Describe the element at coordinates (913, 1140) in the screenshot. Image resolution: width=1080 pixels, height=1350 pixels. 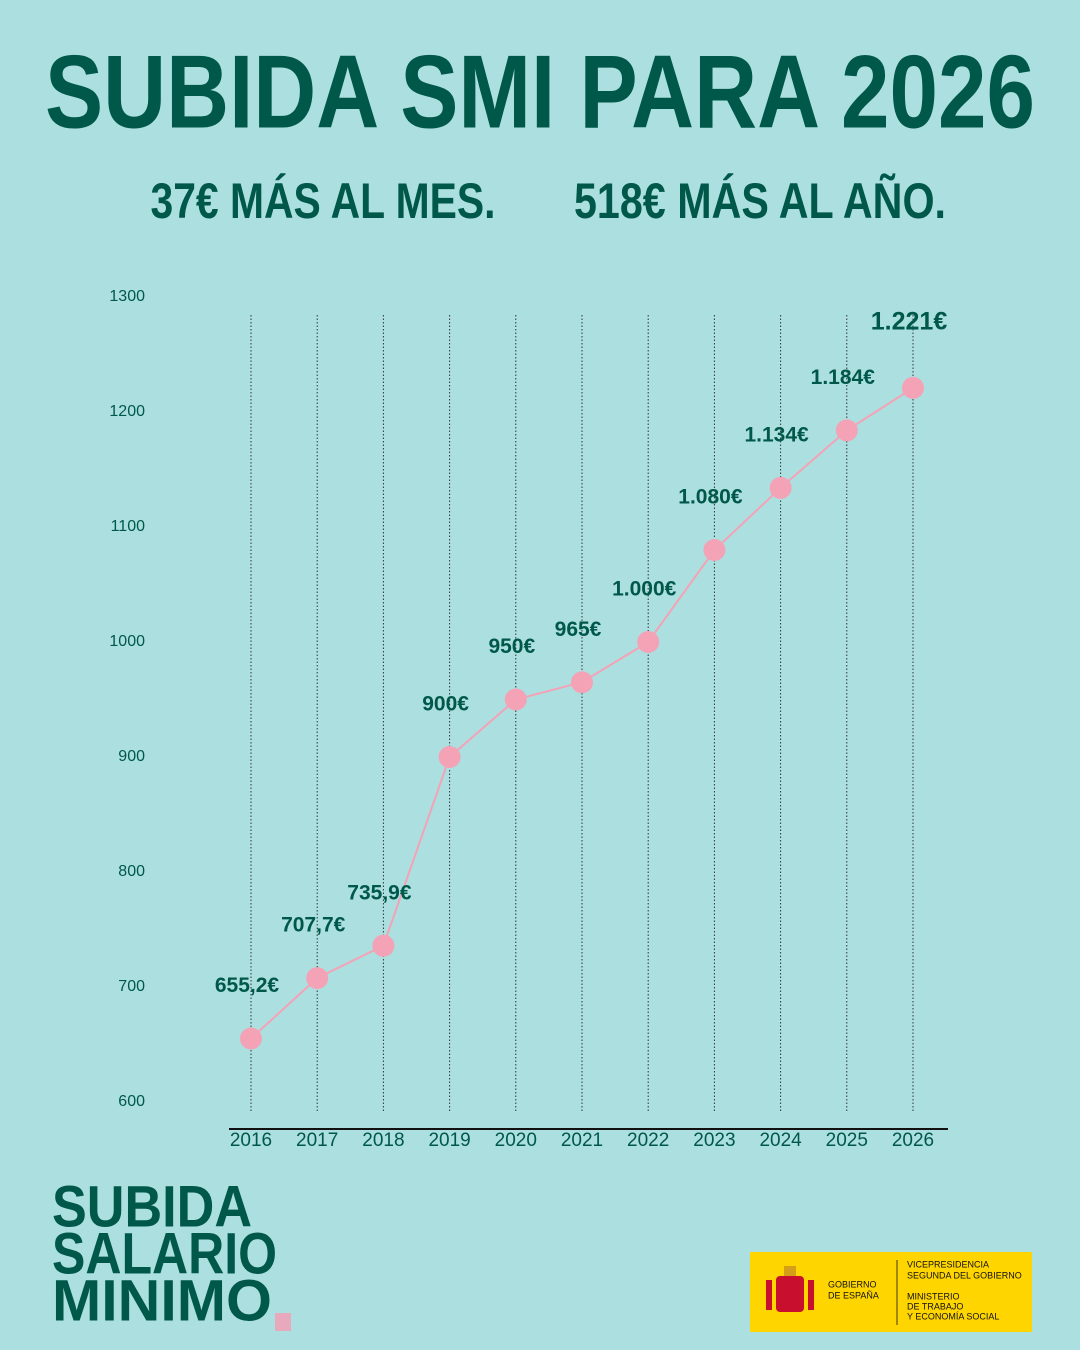
I see `x-tick-label: 2026` at that location.